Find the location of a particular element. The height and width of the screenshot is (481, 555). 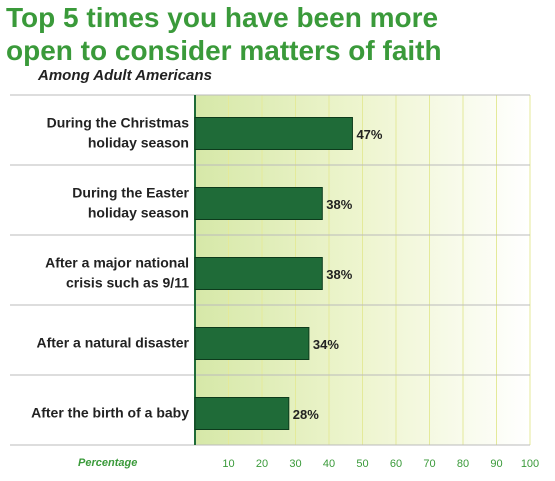

value-label: 28% is located at coordinates (306, 414).